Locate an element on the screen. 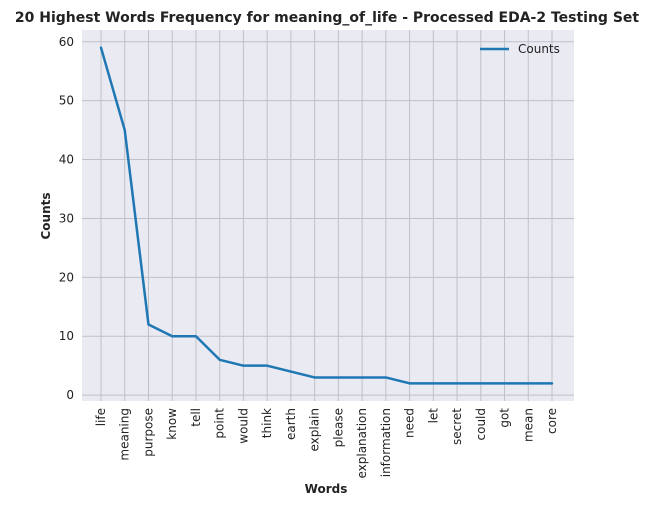 Image resolution: width=654 pixels, height=505 pixels. y-tick-label-10: 10 is located at coordinates (66, 336).